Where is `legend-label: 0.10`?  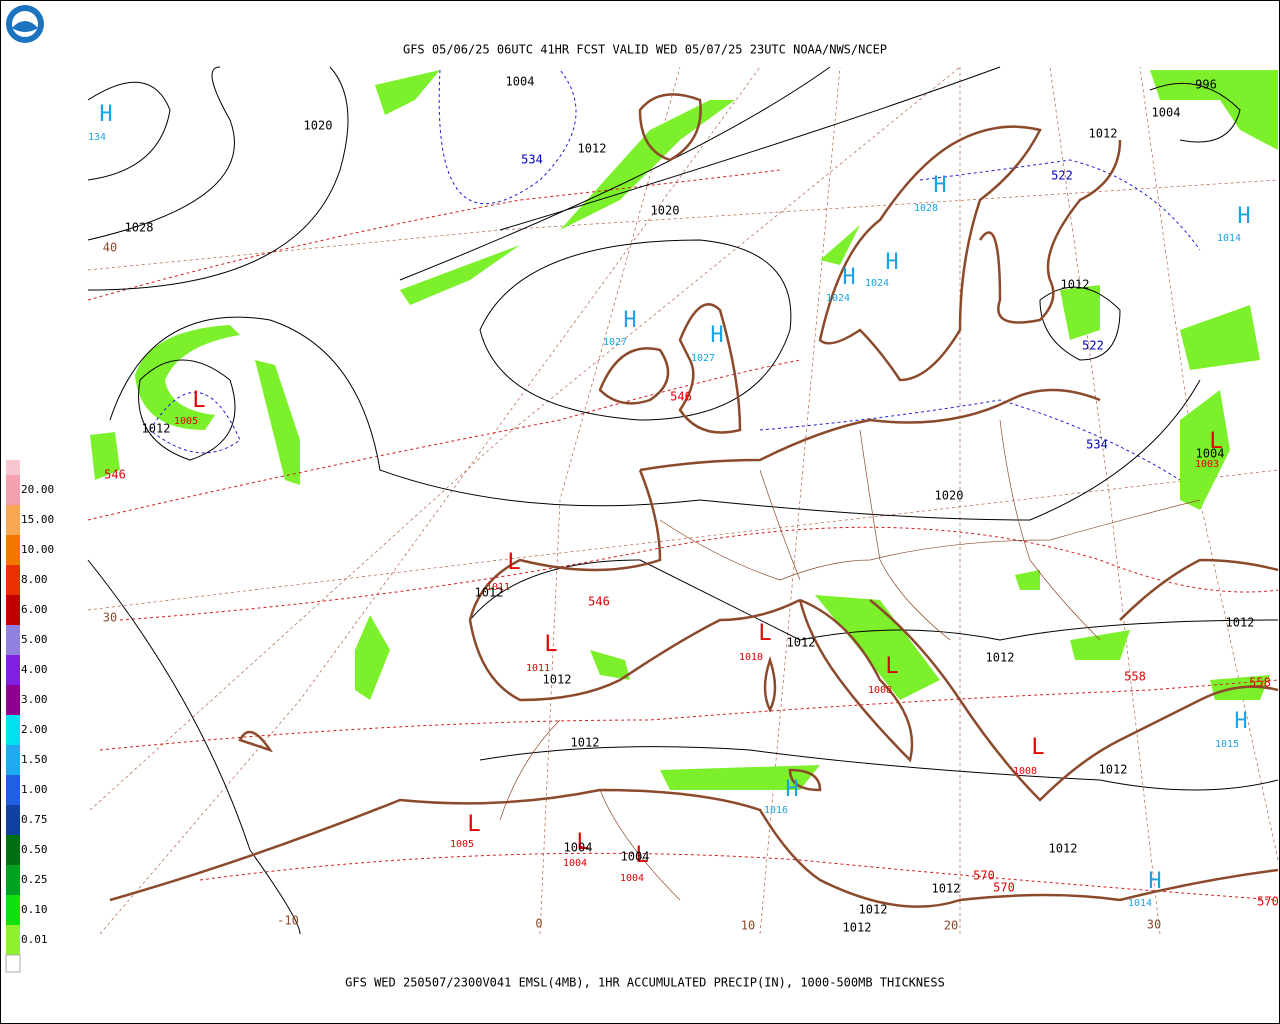 legend-label: 0.10 is located at coordinates (34, 909).